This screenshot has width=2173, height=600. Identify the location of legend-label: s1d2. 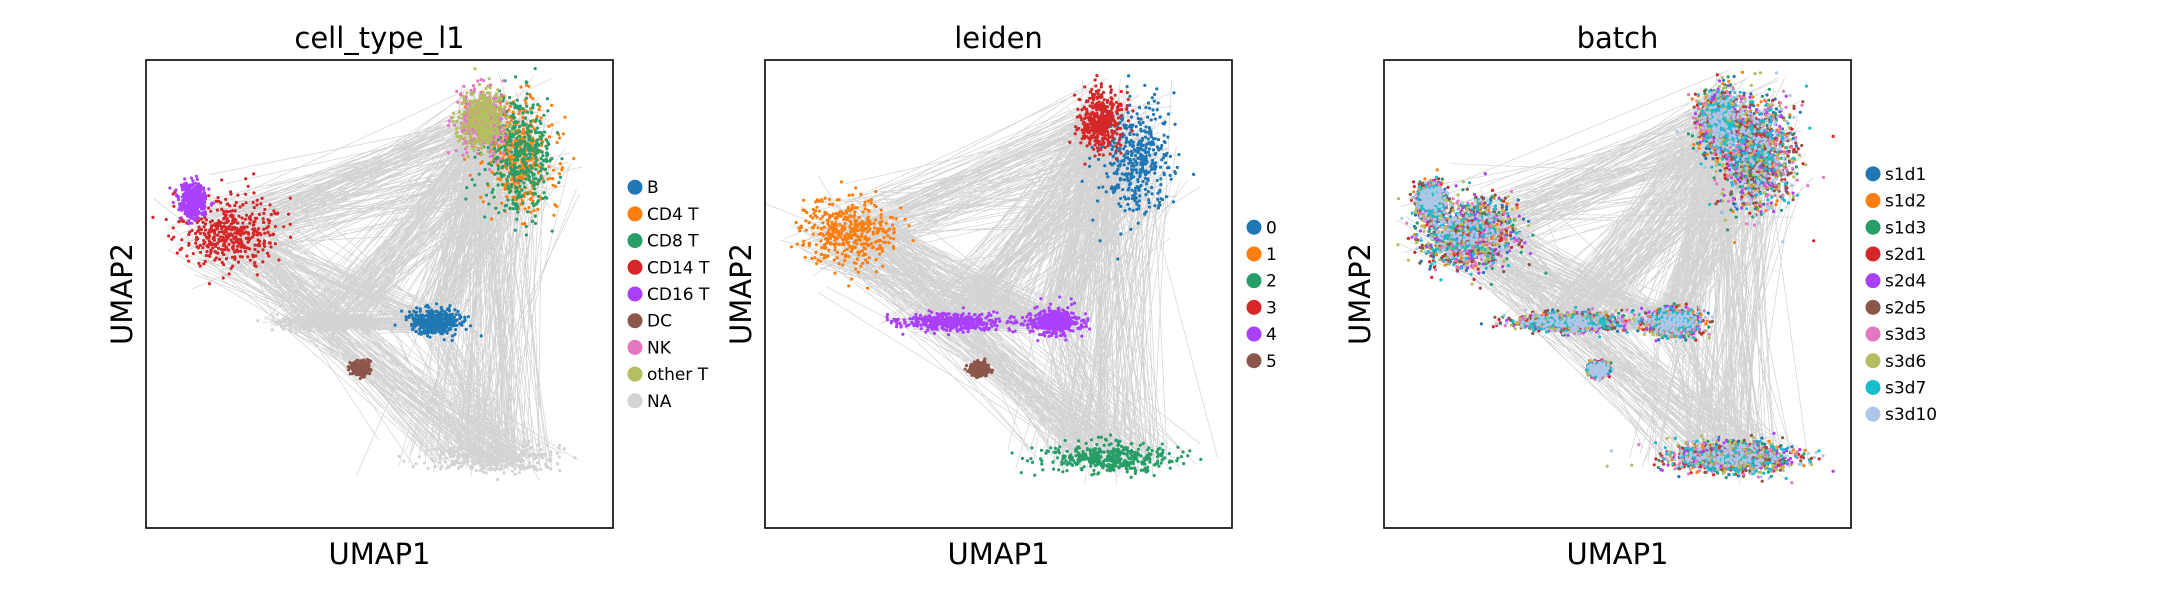
(1905, 202).